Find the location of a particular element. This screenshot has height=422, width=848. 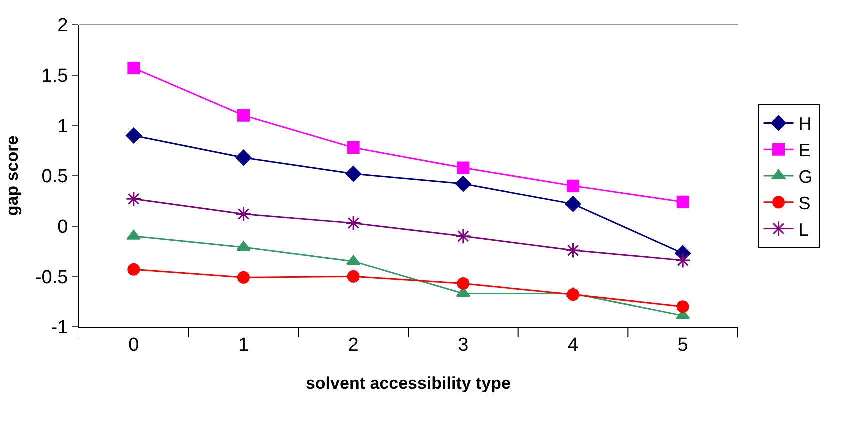

y-axis-title: gap score is located at coordinates (12, 176).